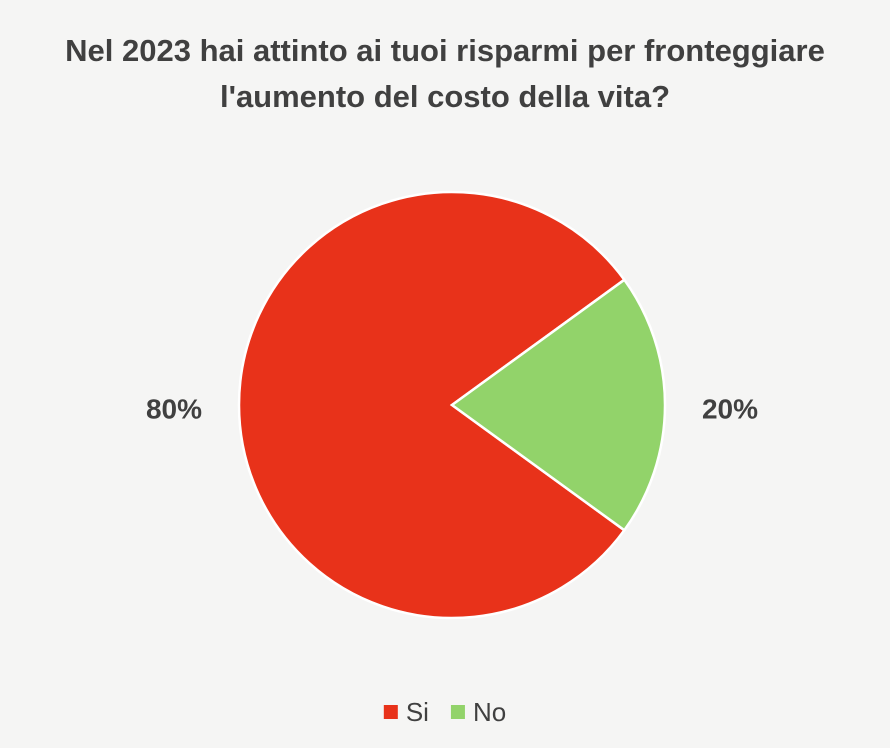 The image size is (890, 748). What do you see at coordinates (174, 408) in the screenshot?
I see `value-label: 80%` at bounding box center [174, 408].